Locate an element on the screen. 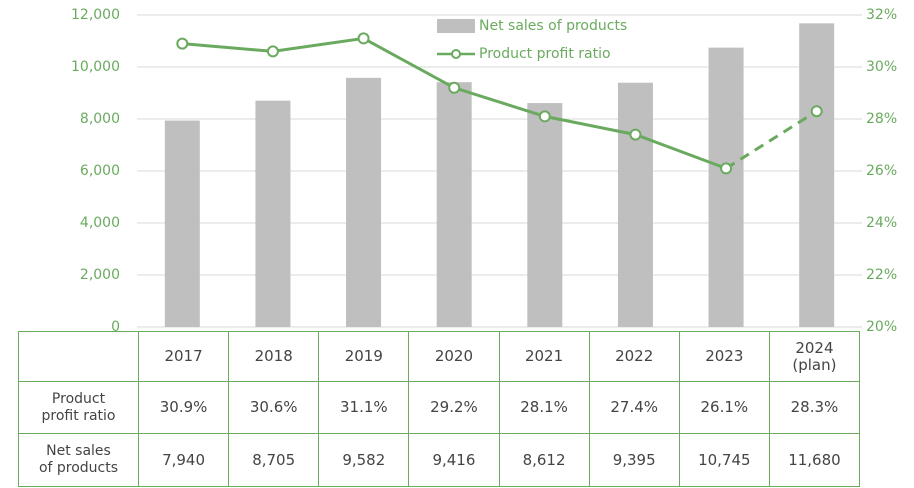 The height and width of the screenshot is (488, 914). y2-tick-label: 32% is located at coordinates (881, 15).